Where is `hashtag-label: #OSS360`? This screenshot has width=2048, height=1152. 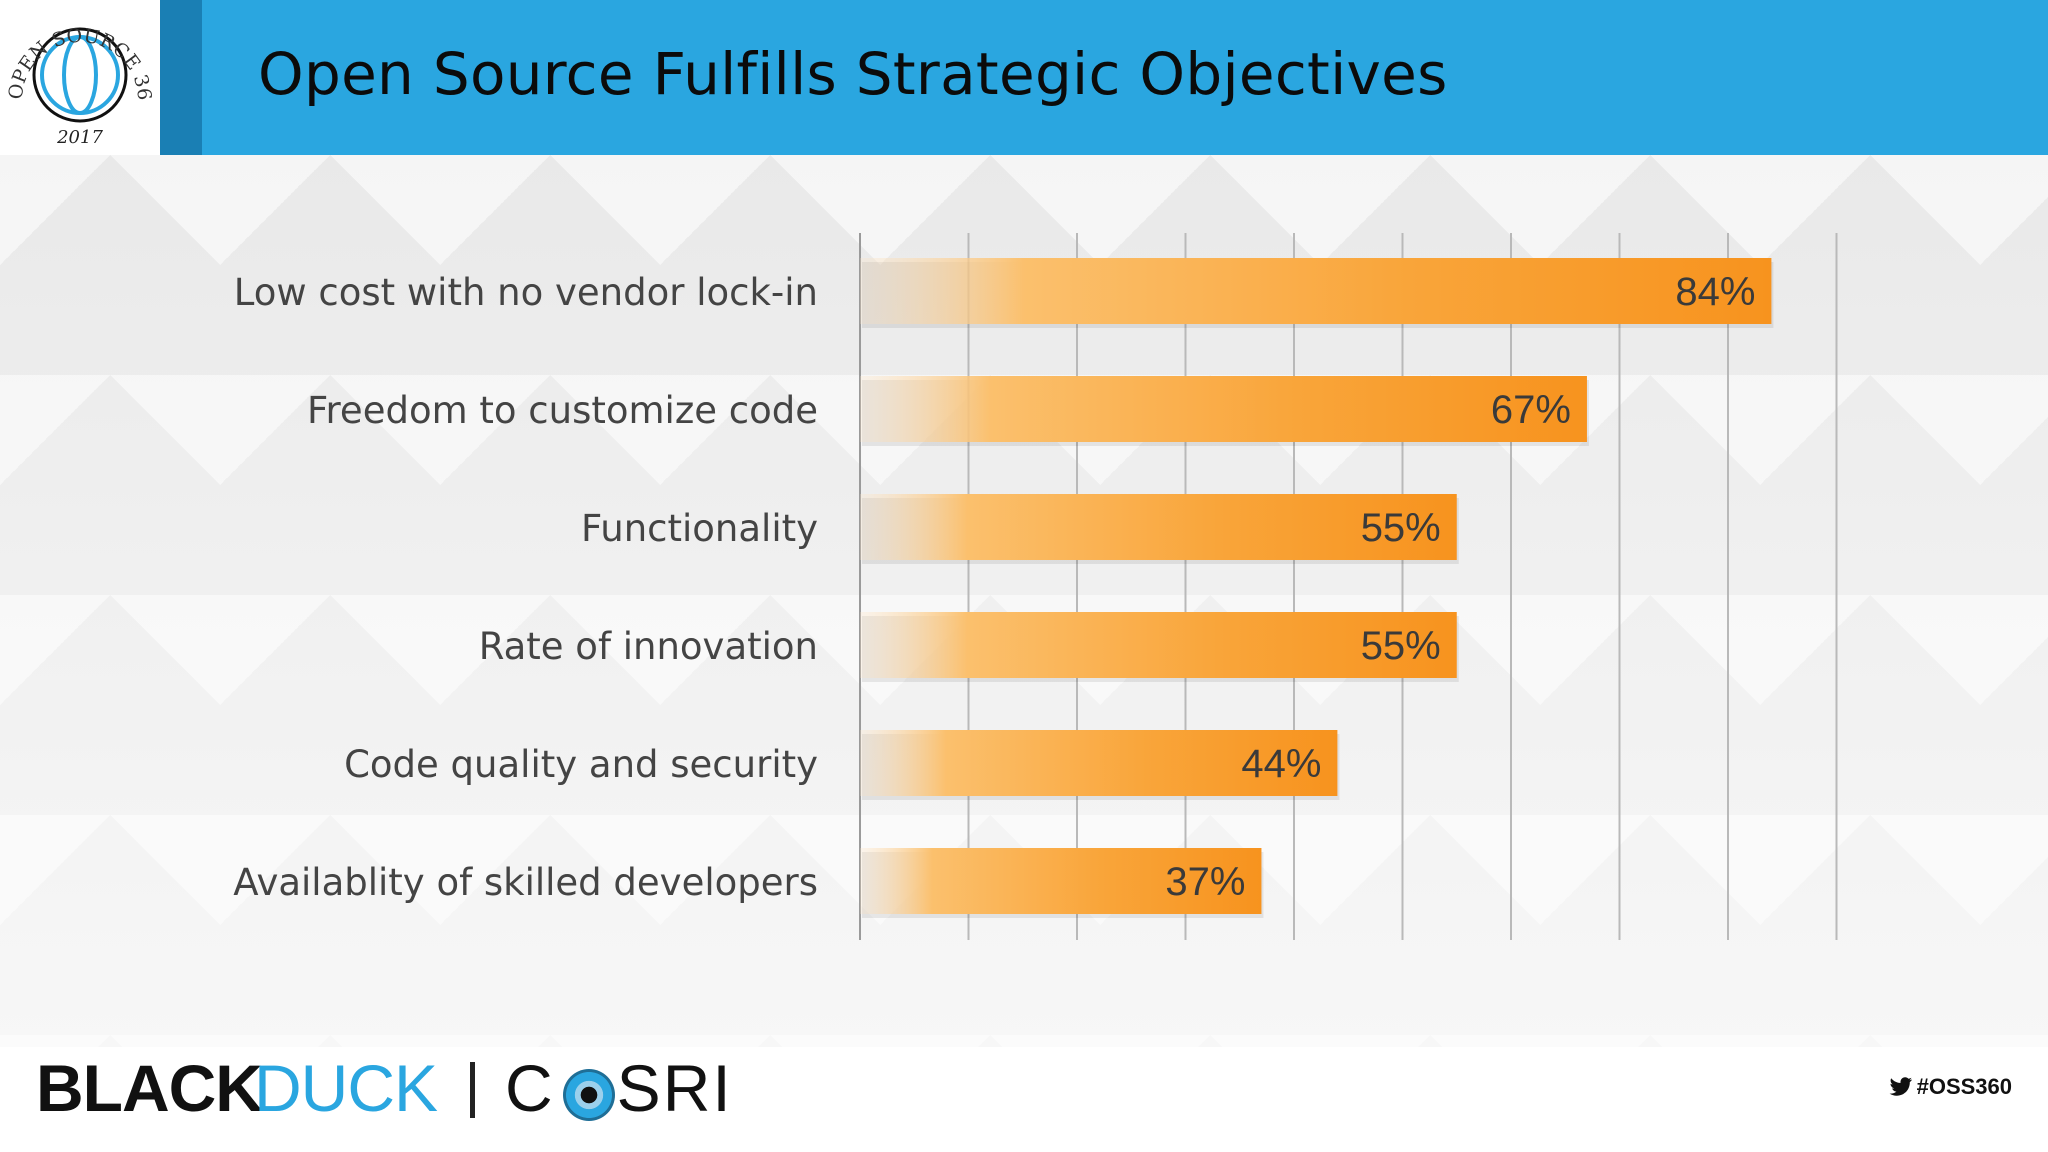
hashtag-label: #OSS360 is located at coordinates (1950, 1087).